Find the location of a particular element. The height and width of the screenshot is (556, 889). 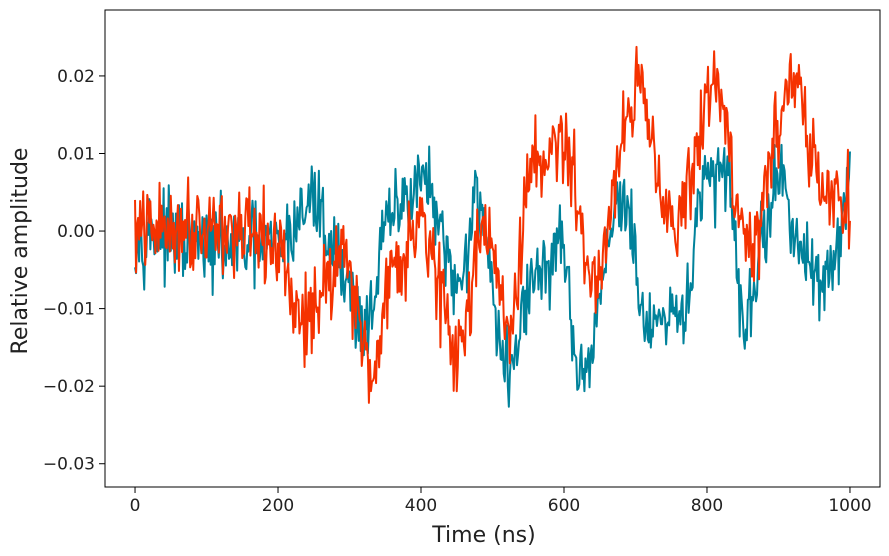

y-tick-label: 0.02 is located at coordinates (76, 77).